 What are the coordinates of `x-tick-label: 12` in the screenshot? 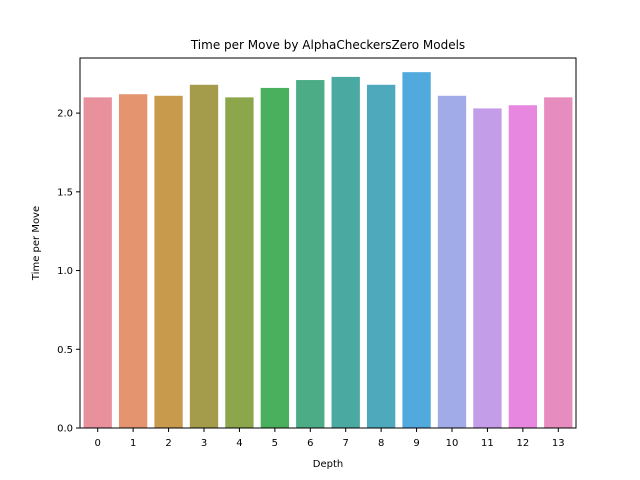 It's located at (522, 443).